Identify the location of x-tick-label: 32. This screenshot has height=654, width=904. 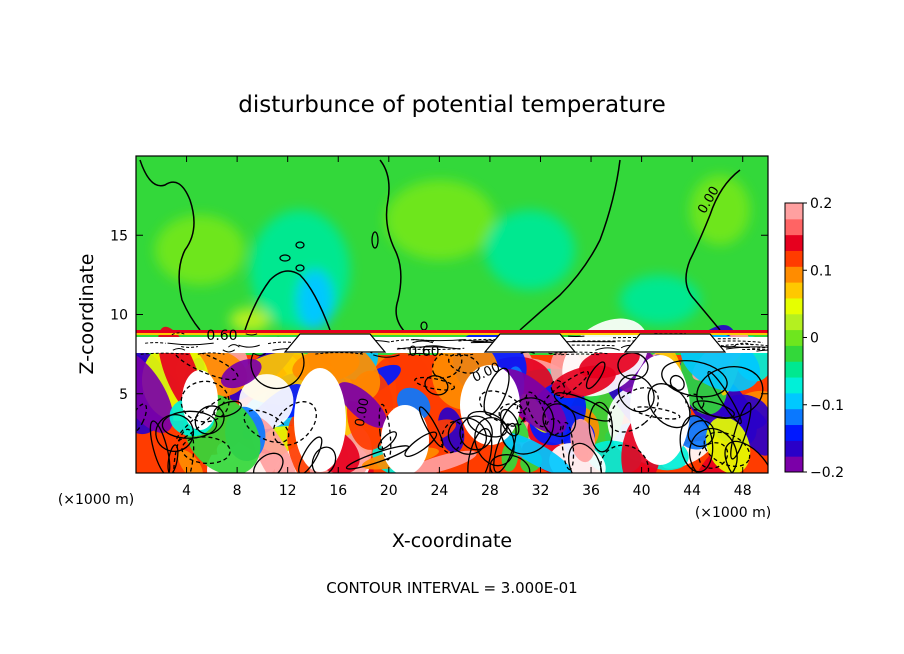
(541, 491).